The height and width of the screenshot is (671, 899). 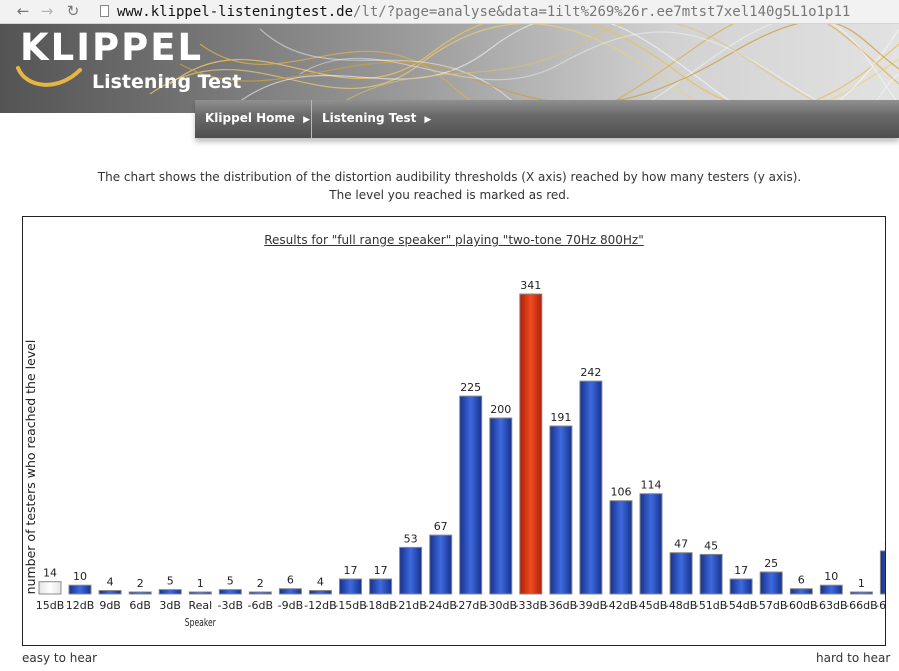 What do you see at coordinates (831, 589) in the screenshot?
I see `bar--63db` at bounding box center [831, 589].